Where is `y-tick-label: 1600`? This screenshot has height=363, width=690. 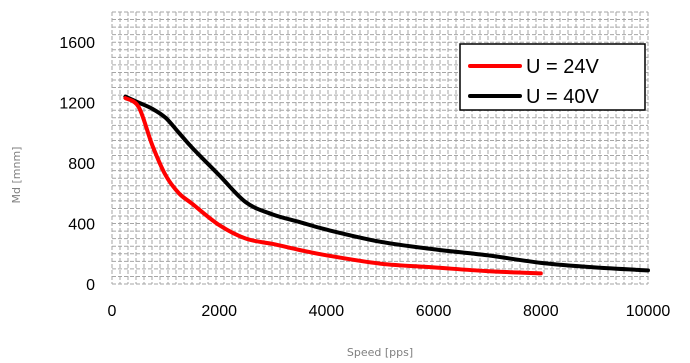
y-tick-label: 1600 is located at coordinates (77, 43).